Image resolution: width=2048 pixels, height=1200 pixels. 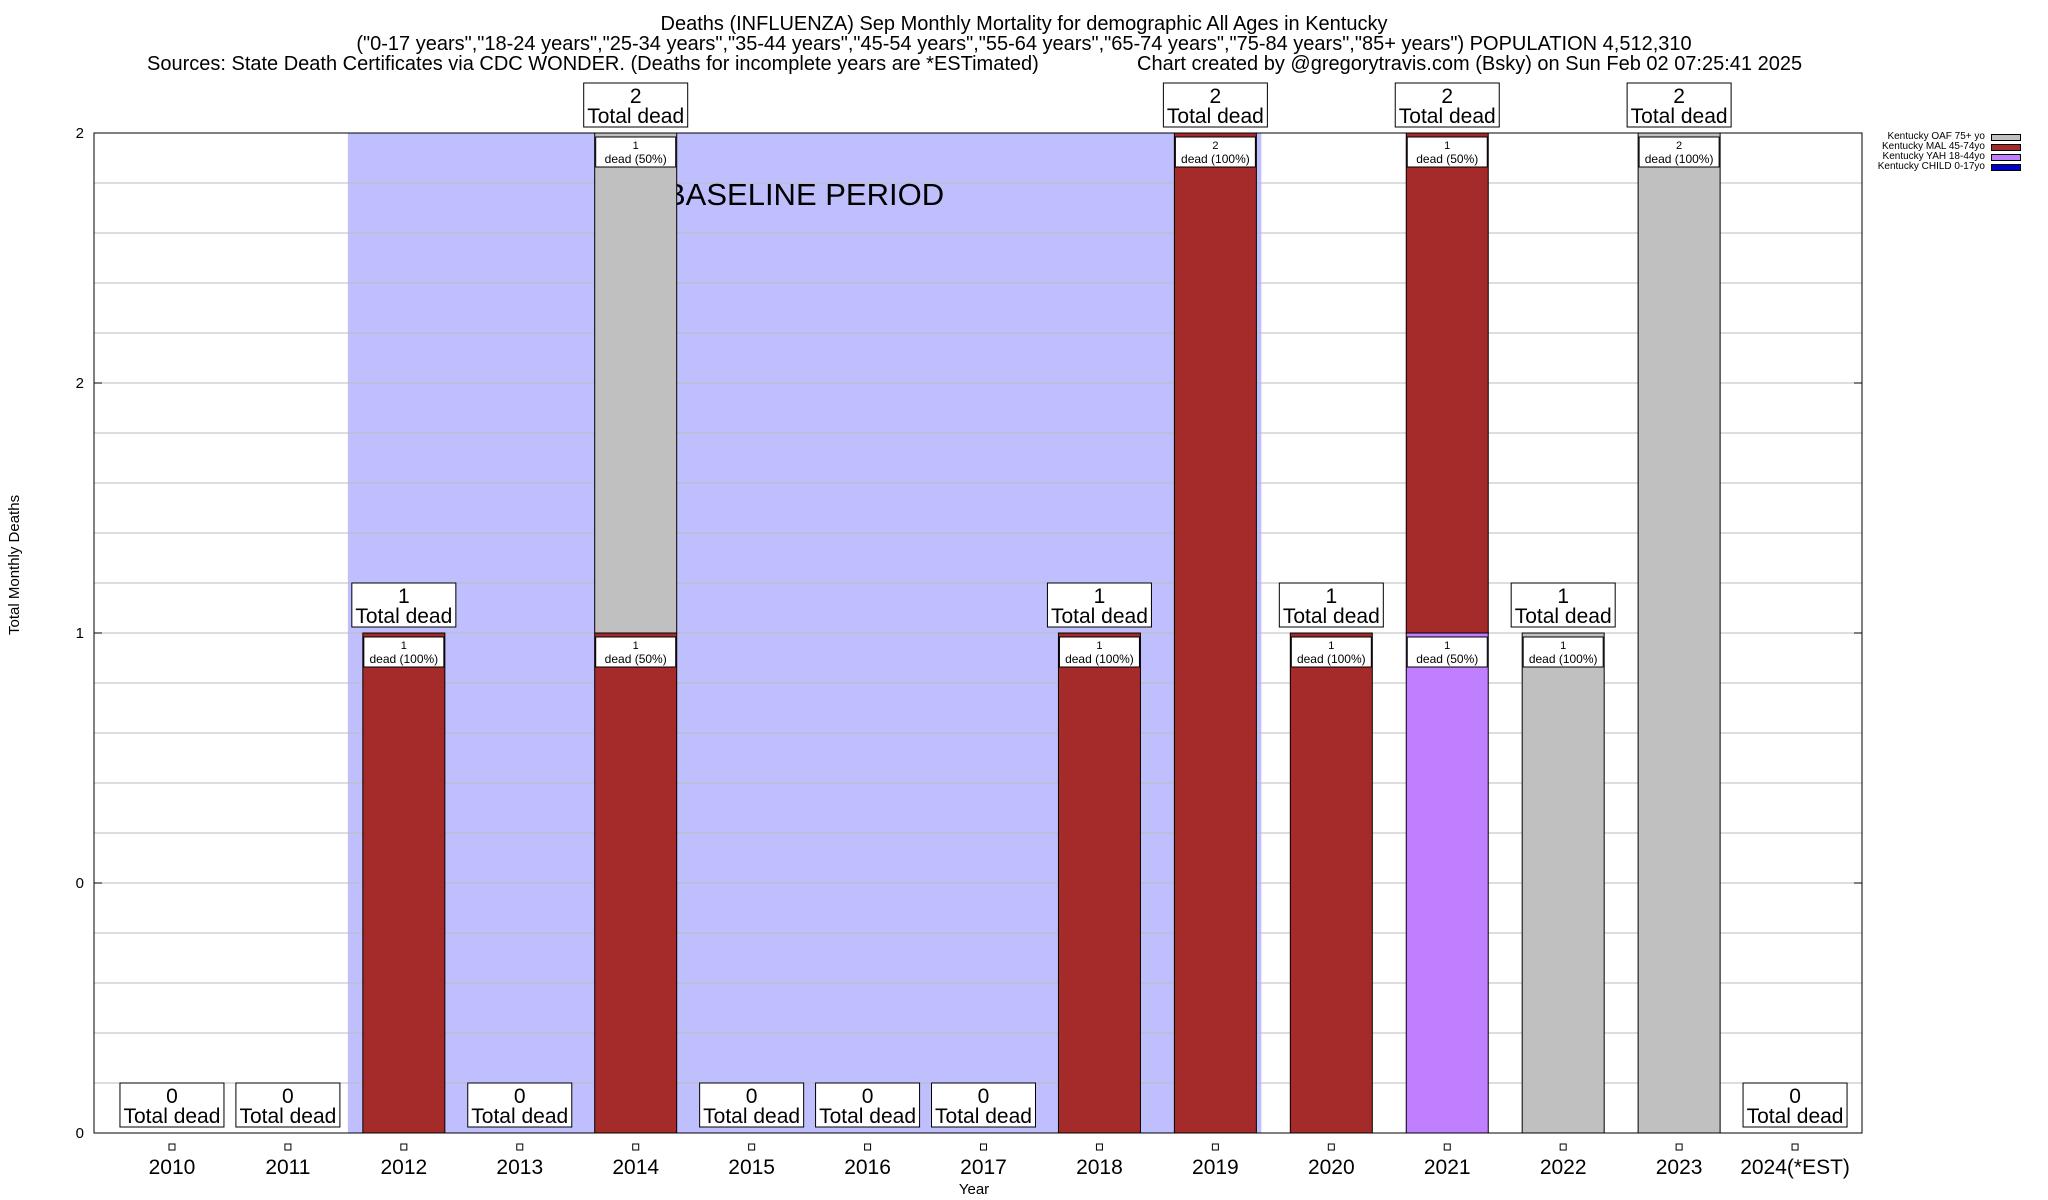 What do you see at coordinates (14, 564) in the screenshot?
I see `y-axis-label: Total Monthly Deaths` at bounding box center [14, 564].